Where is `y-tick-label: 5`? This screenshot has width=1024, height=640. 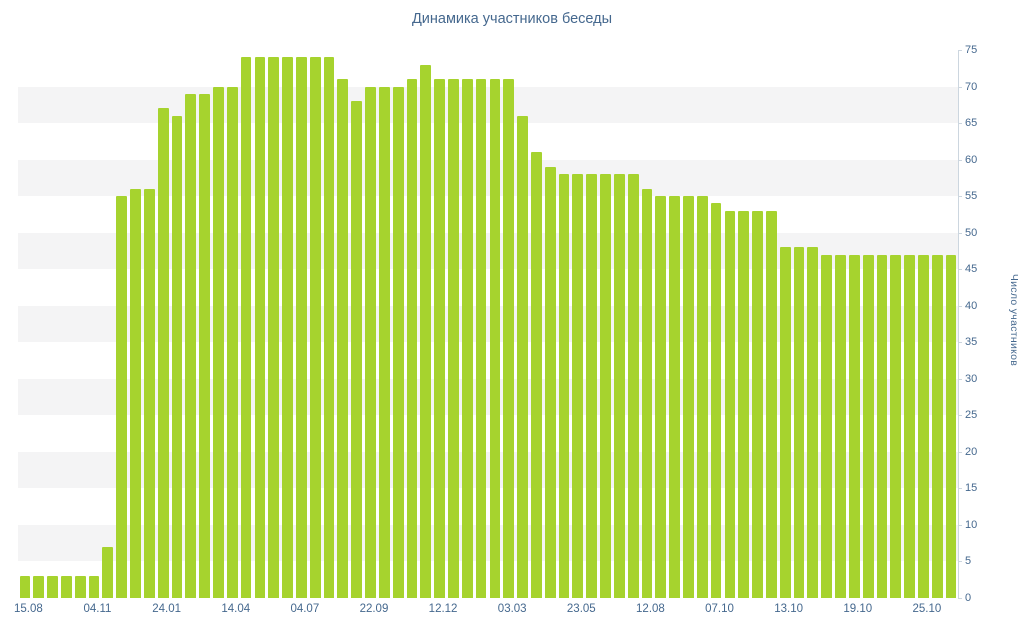
y-tick-label: 5 is located at coordinates (968, 561).